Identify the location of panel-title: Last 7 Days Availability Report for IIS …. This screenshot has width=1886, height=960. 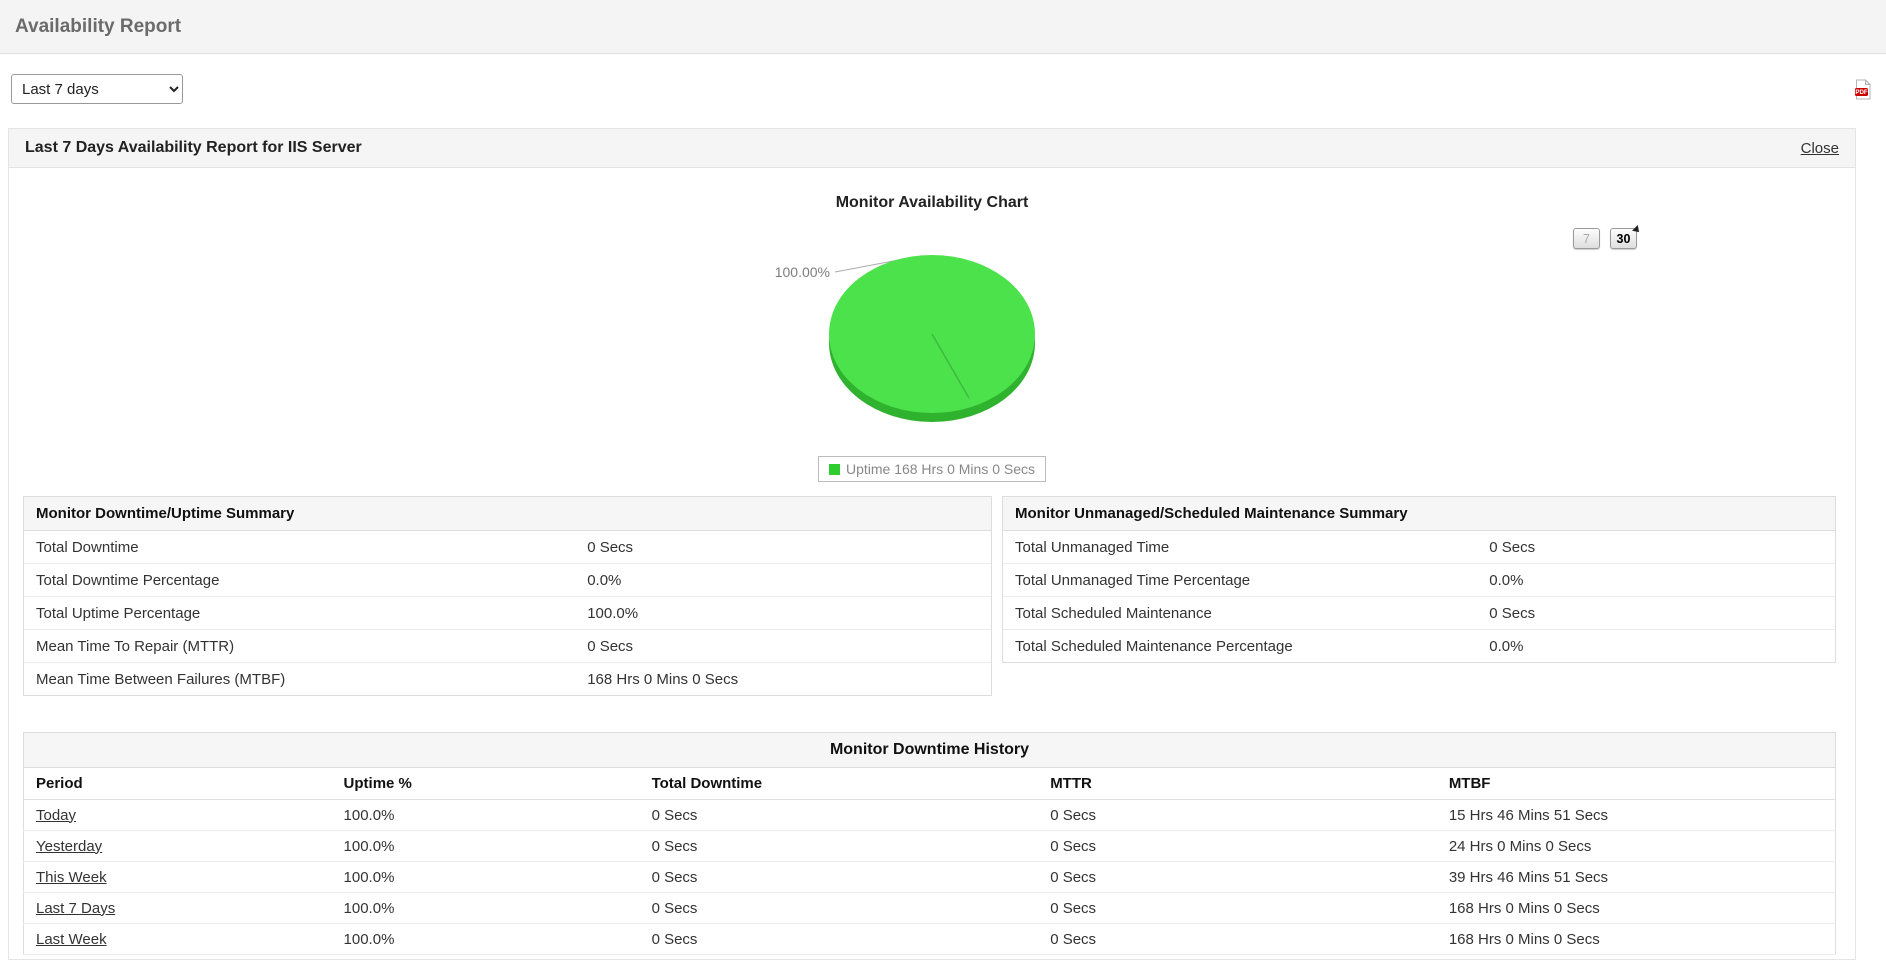
(193, 147).